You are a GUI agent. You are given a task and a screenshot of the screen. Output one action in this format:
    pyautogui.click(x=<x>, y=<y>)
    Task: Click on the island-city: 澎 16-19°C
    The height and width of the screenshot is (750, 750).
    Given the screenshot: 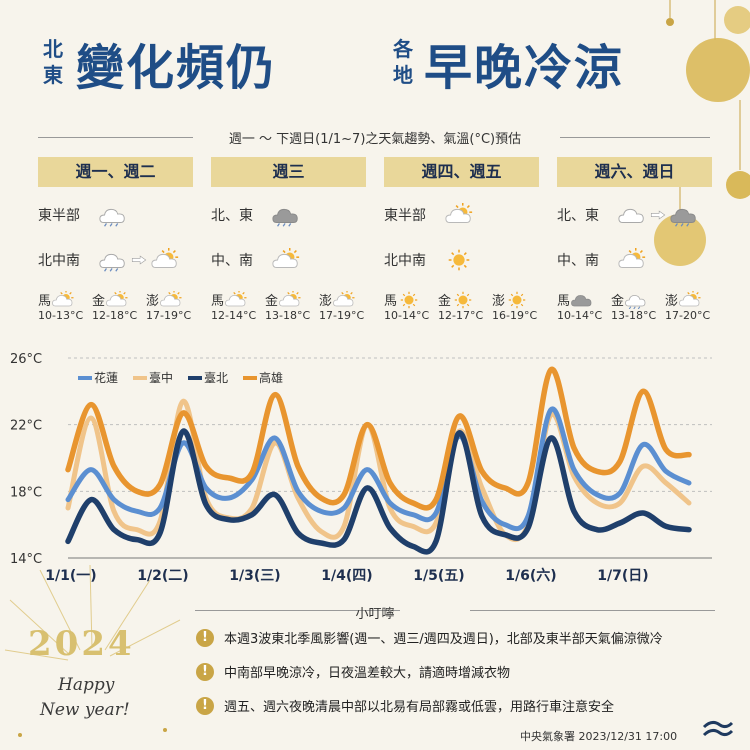 What is the action you would take?
    pyautogui.click(x=514, y=306)
    